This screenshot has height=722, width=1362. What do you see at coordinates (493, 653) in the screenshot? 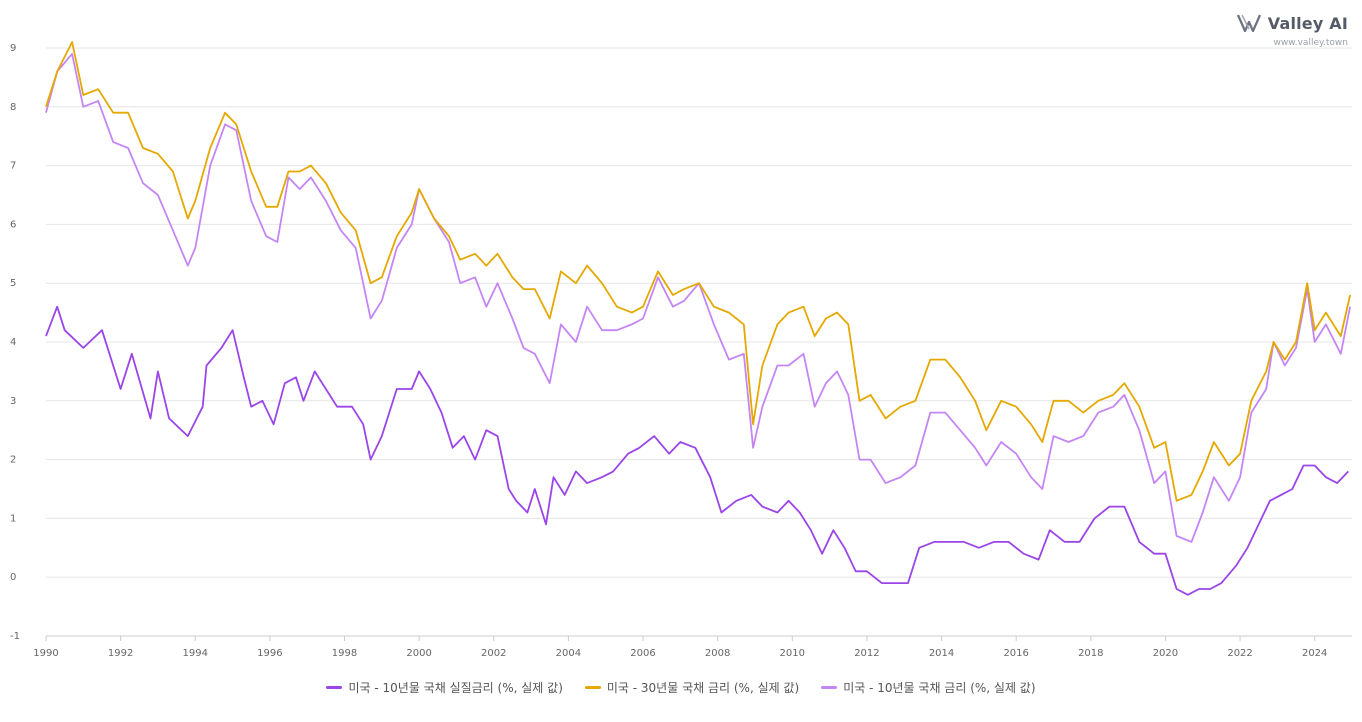
I see `x-tick-label: 2002` at bounding box center [493, 653].